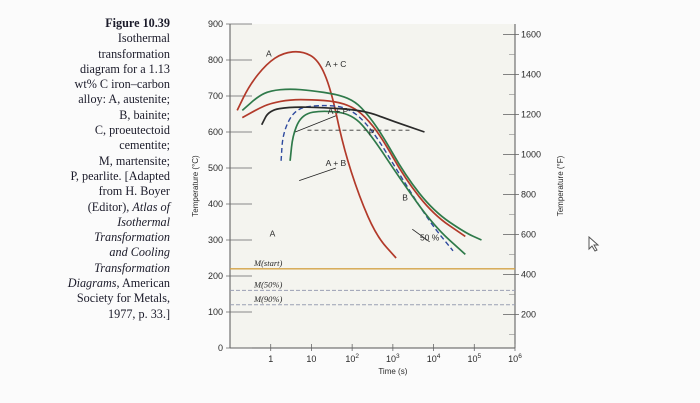  Describe the element at coordinates (311, 359) in the screenshot. I see `x-tick-label: 10` at that location.